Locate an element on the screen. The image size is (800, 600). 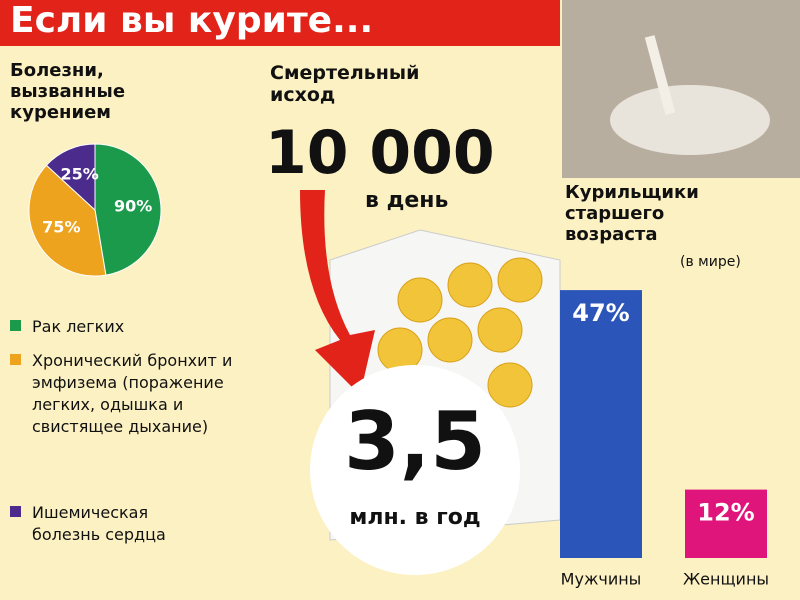
deaths-yearly-unit: млн. в год is located at coordinates (415, 517).